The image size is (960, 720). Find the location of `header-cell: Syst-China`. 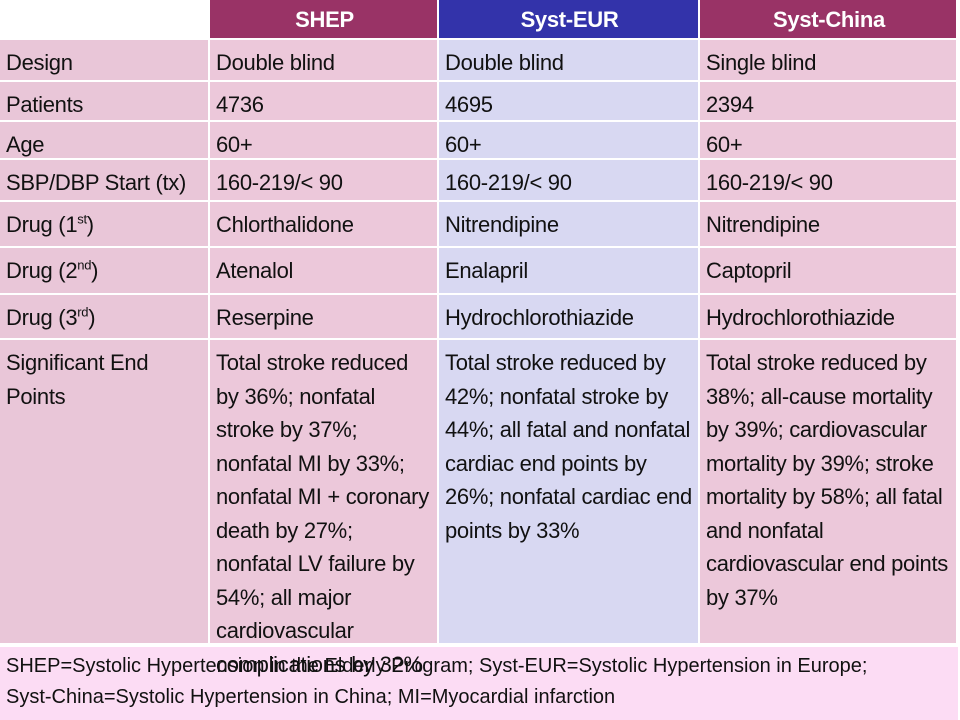

header-cell: Syst-China is located at coordinates (828, 19).